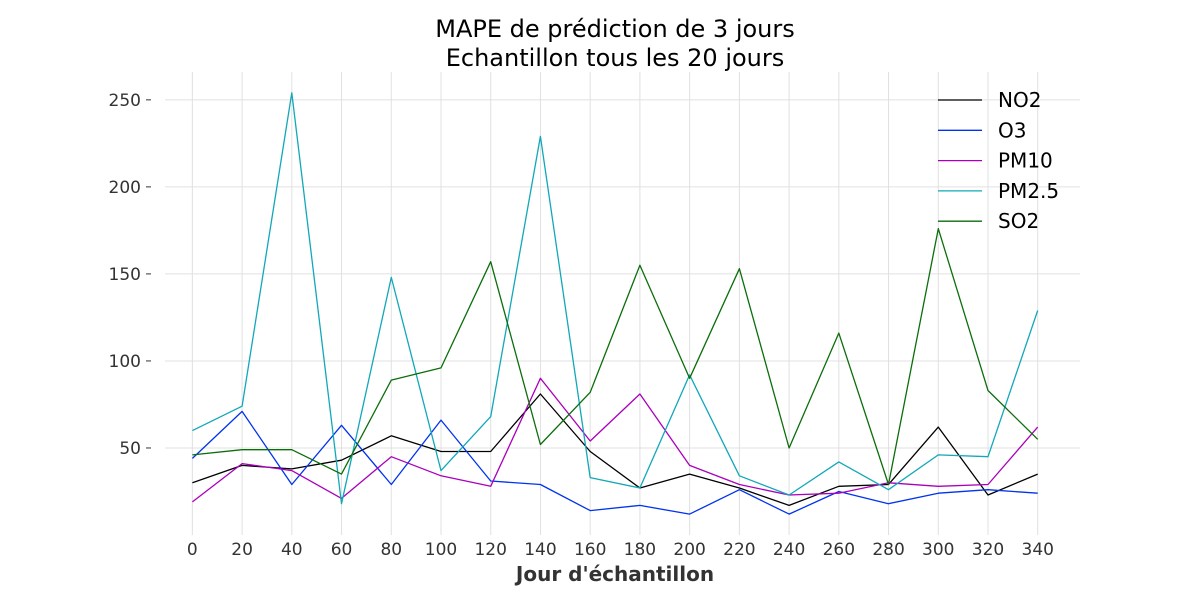  What do you see at coordinates (839, 550) in the screenshot?
I see `x-tick-label: 260` at bounding box center [839, 550].